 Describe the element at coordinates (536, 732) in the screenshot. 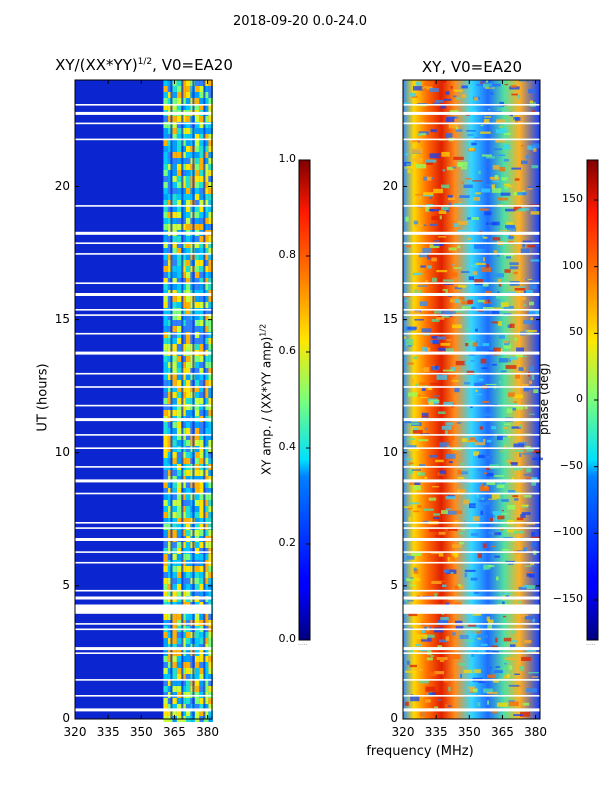

I see `tick-label: 380` at that location.